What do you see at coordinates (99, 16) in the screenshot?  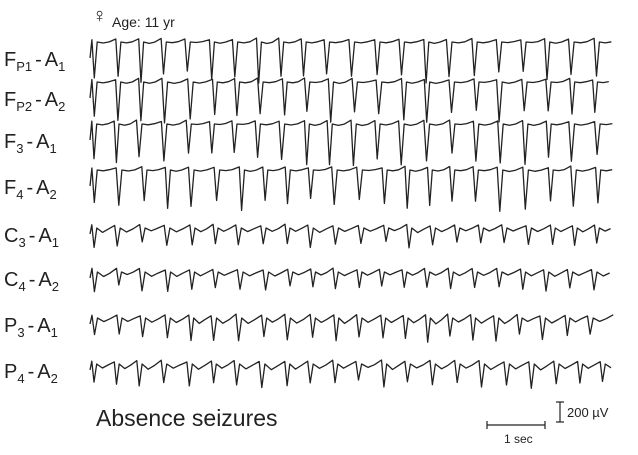 I see `sex-symbol: ♀` at bounding box center [99, 16].